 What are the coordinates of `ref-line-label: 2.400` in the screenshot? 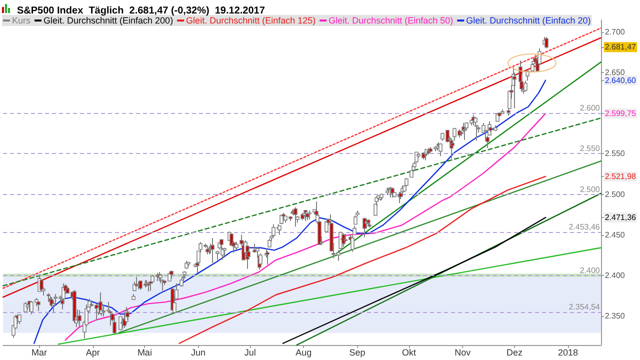 It's located at (590, 270).